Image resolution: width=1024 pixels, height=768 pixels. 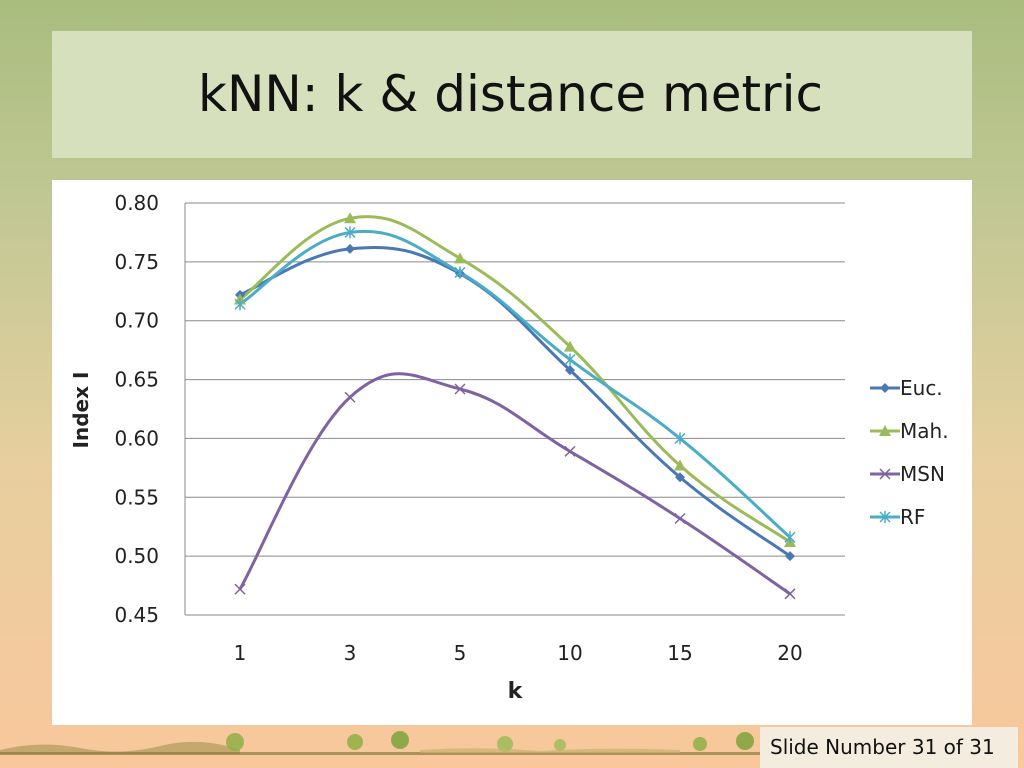 What do you see at coordinates (460, 653) in the screenshot?
I see `x-tick-label: 5` at bounding box center [460, 653].